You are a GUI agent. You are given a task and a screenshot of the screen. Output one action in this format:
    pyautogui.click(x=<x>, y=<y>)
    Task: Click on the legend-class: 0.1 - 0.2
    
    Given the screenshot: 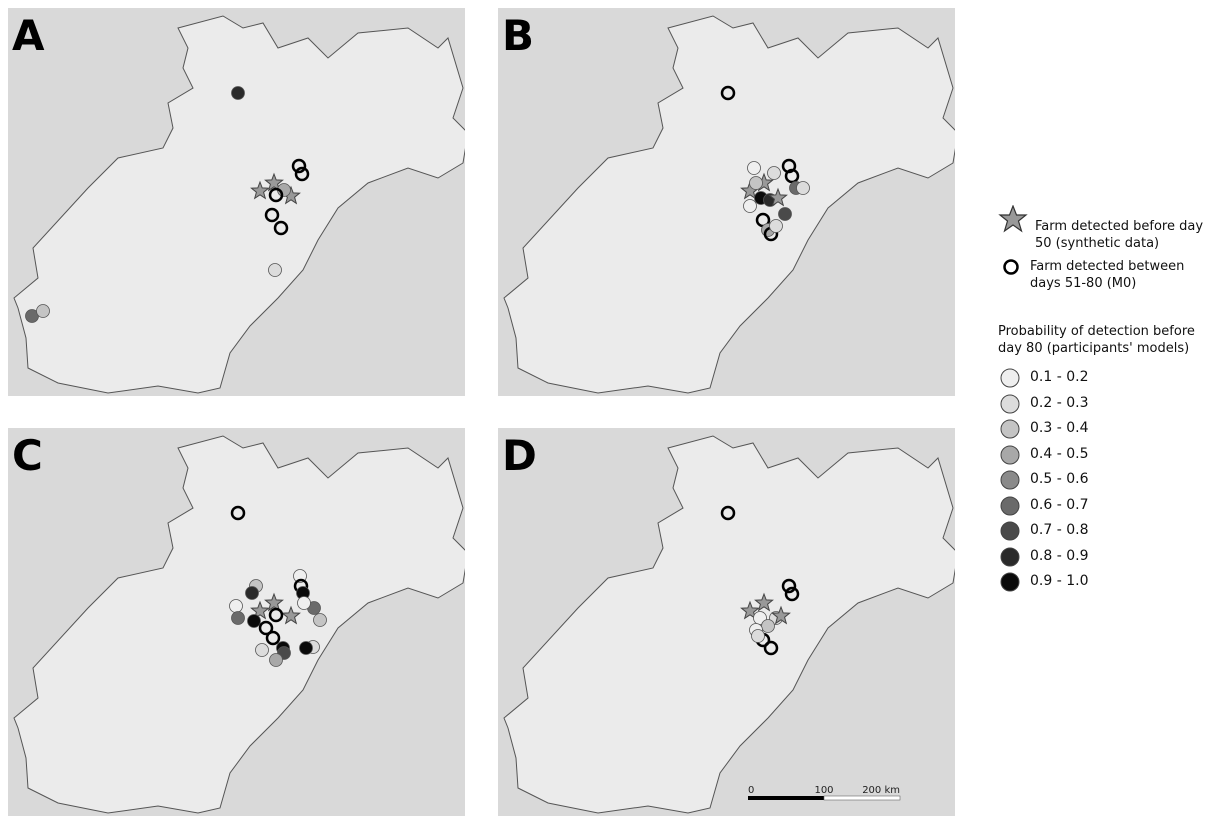 What is the action you would take?
    pyautogui.click(x=1059, y=377)
    